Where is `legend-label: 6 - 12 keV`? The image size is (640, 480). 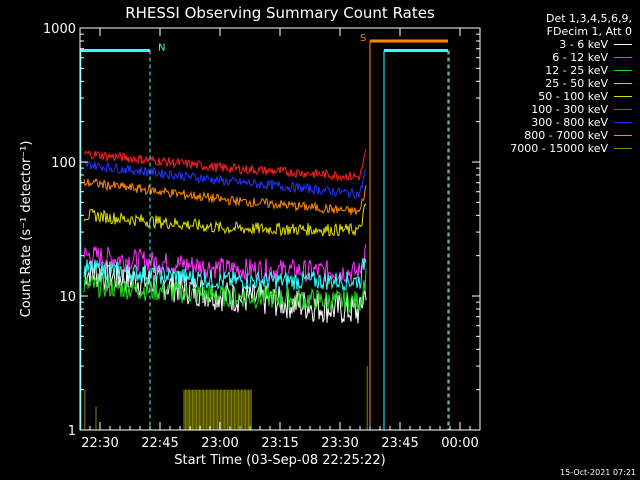 legend-label: 6 - 12 keV is located at coordinates (580, 57).